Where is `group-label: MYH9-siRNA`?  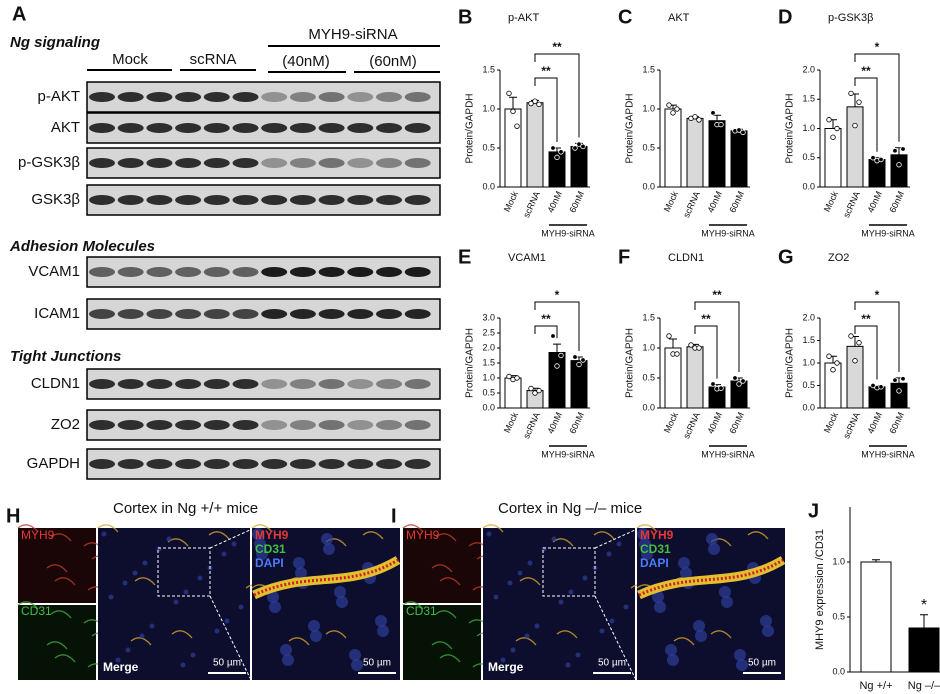
group-label: MYH9-siRNA is located at coordinates (888, 233).